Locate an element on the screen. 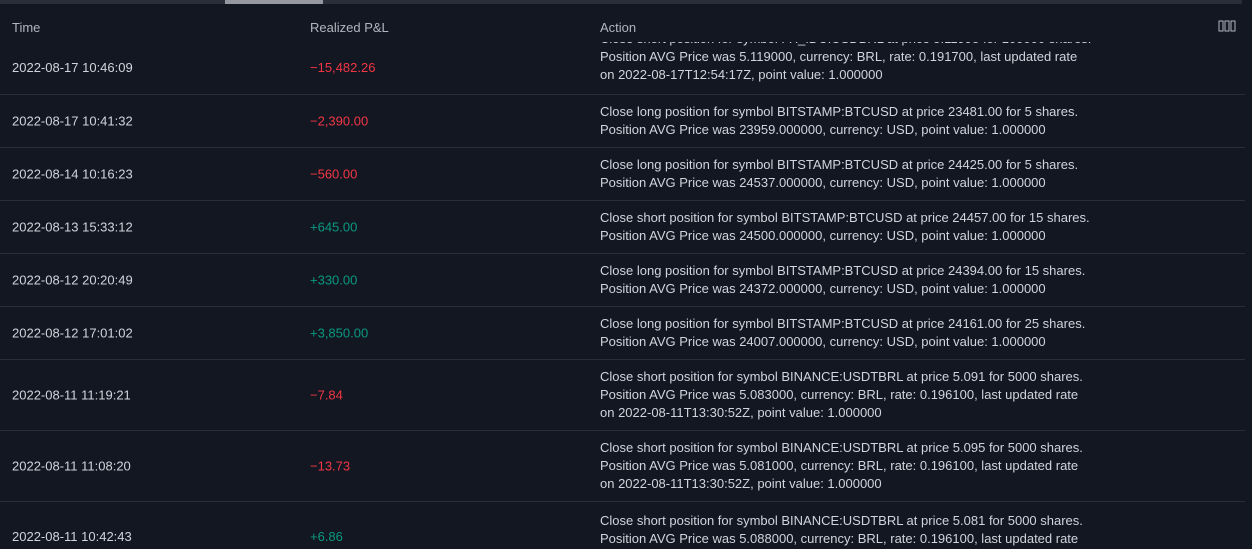 This screenshot has width=1252, height=549. column-header-realized-pnl: Realized P&L is located at coordinates (349, 27).